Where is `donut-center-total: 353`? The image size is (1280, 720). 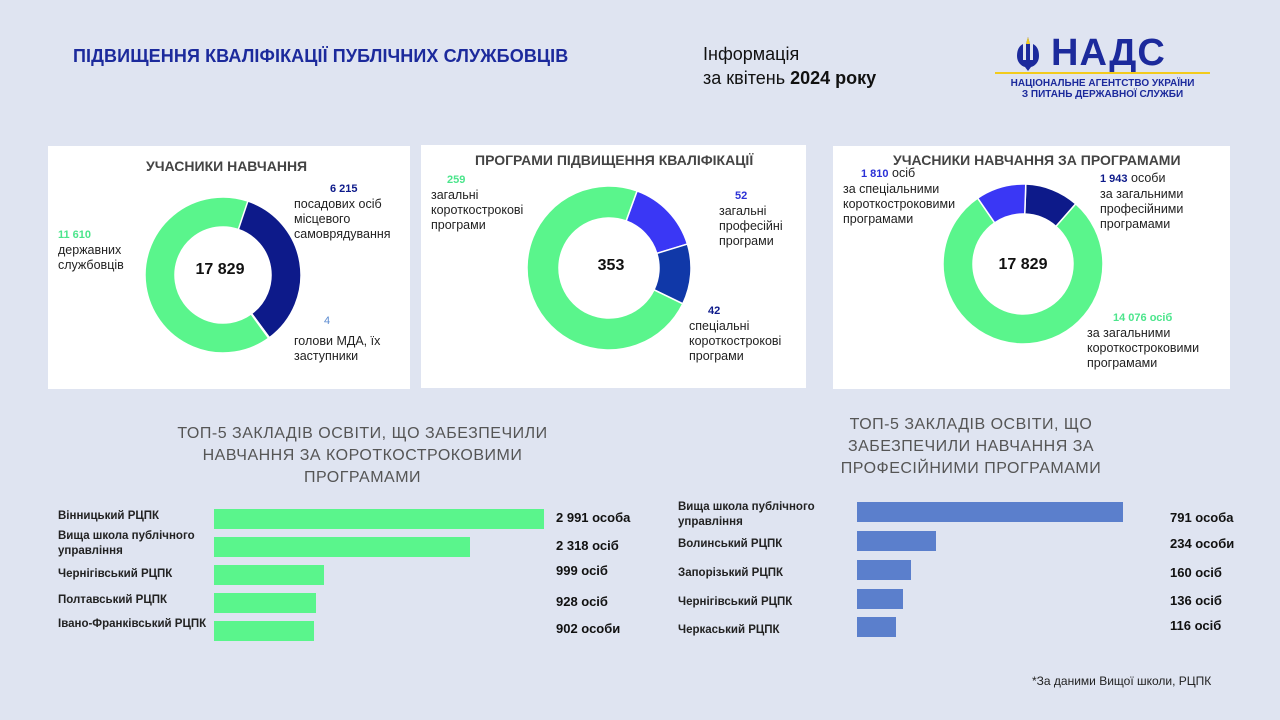
donut-center-total: 353 is located at coordinates (611, 265).